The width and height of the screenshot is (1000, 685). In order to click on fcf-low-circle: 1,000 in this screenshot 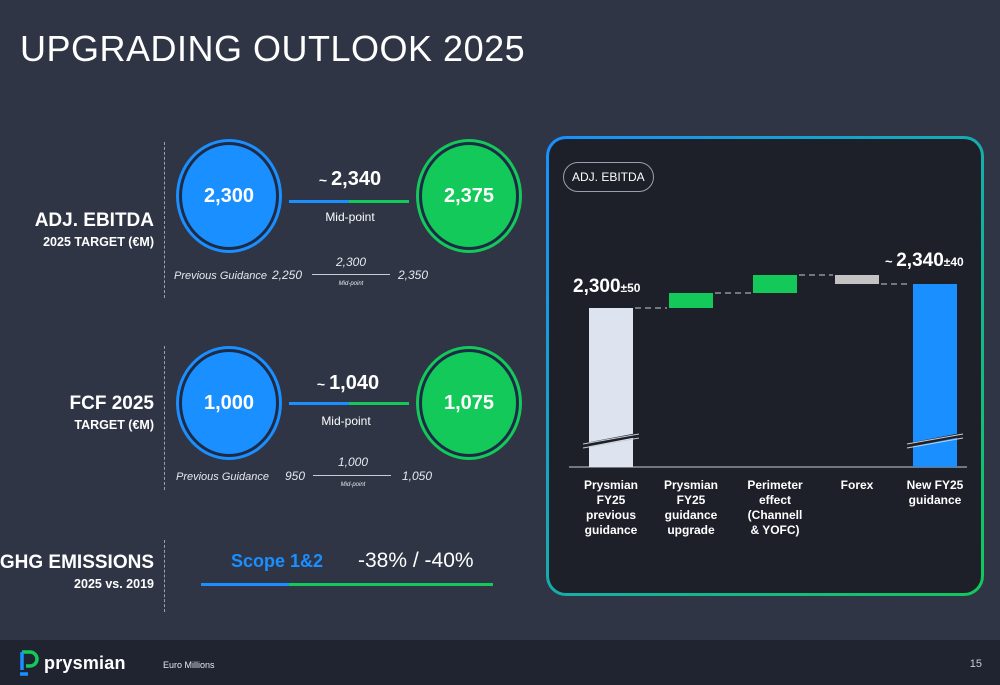, I will do `click(229, 403)`.